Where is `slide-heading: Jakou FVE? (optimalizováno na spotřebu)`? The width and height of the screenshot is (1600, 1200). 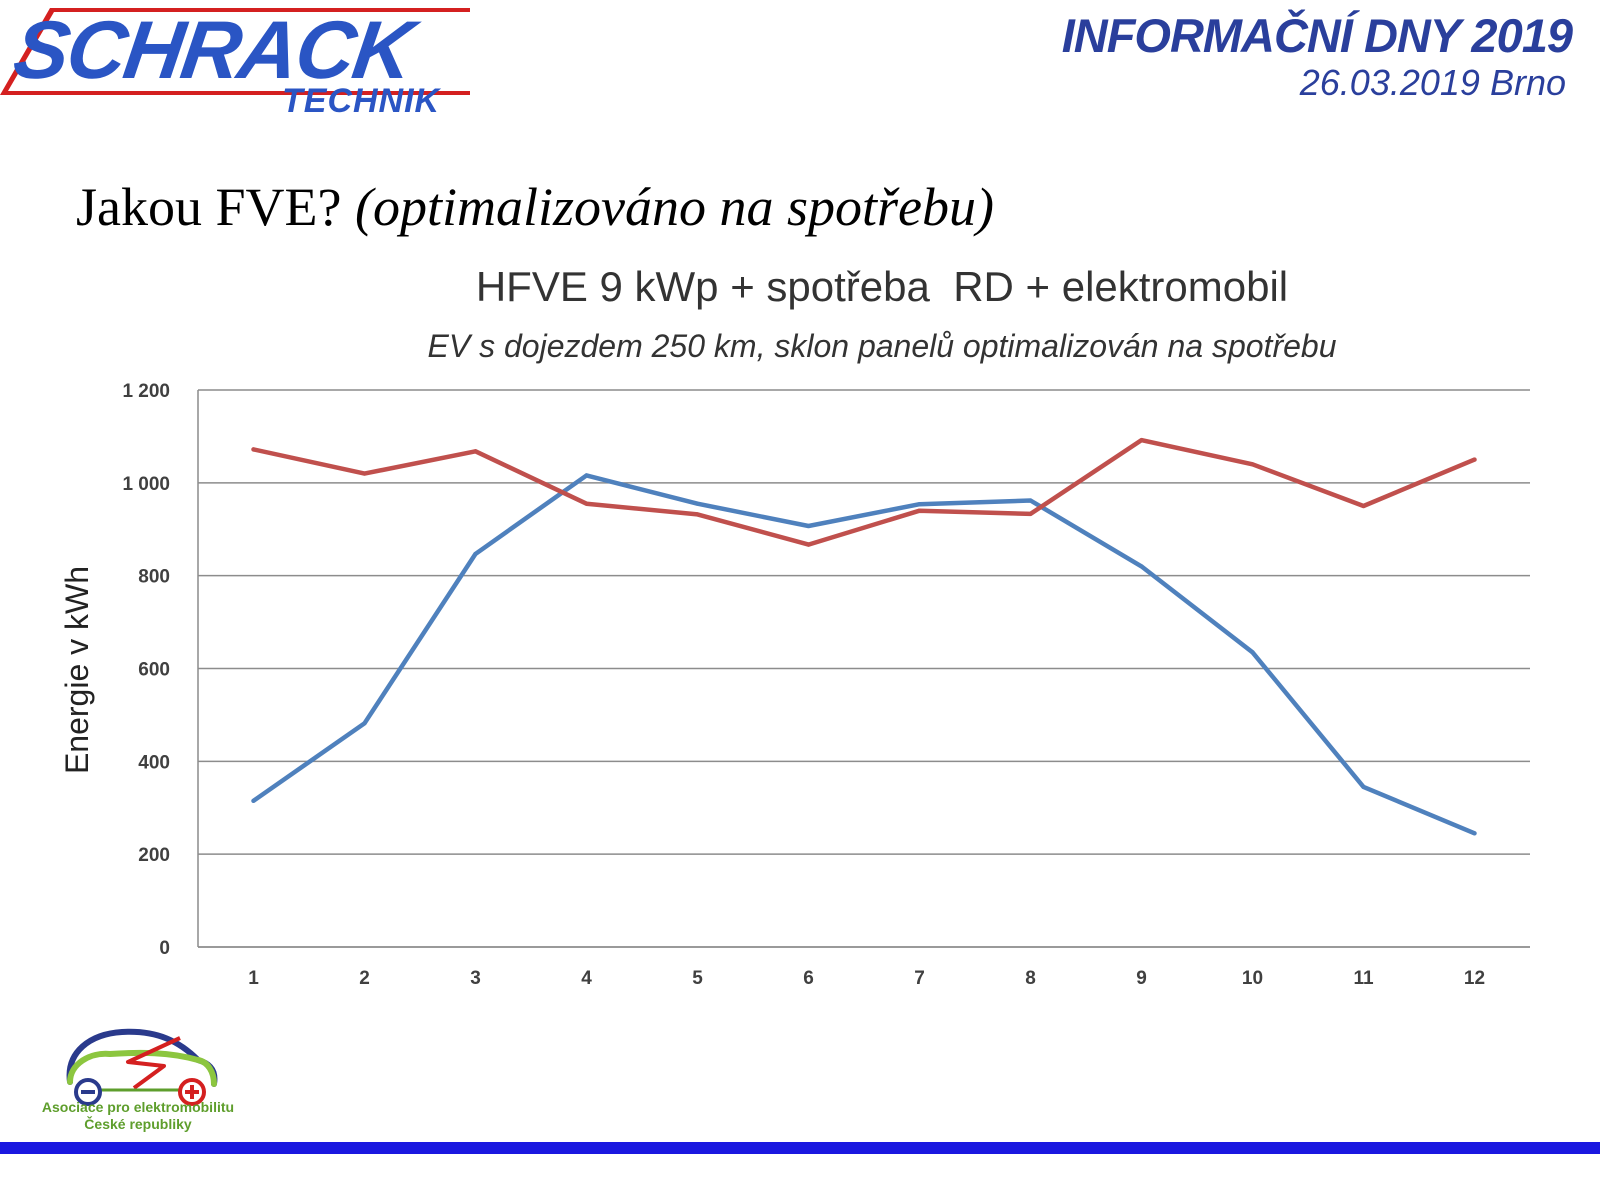 slide-heading: Jakou FVE? (optimalizováno na spotřebu) is located at coordinates (535, 207).